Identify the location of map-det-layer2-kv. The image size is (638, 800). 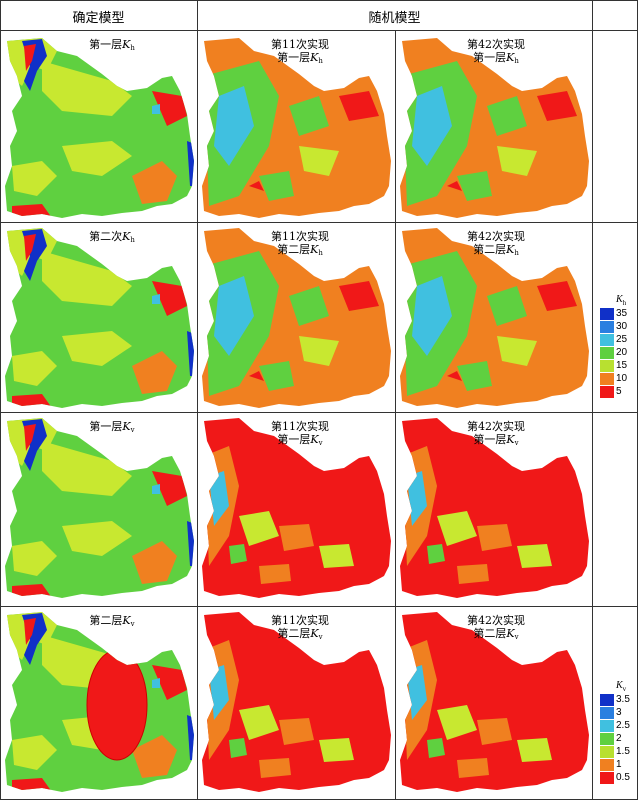
(99, 702).